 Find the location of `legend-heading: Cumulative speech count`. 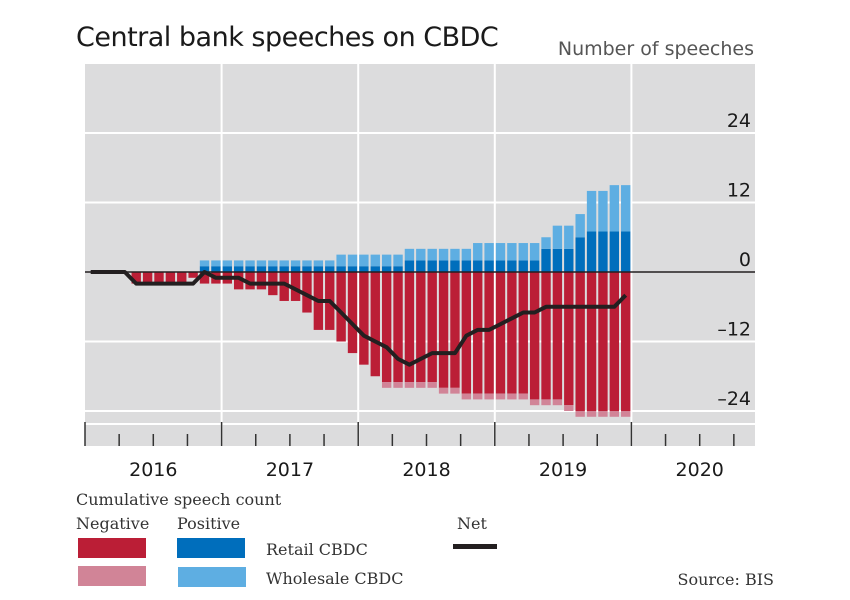

legend-heading: Cumulative speech count is located at coordinates (179, 499).